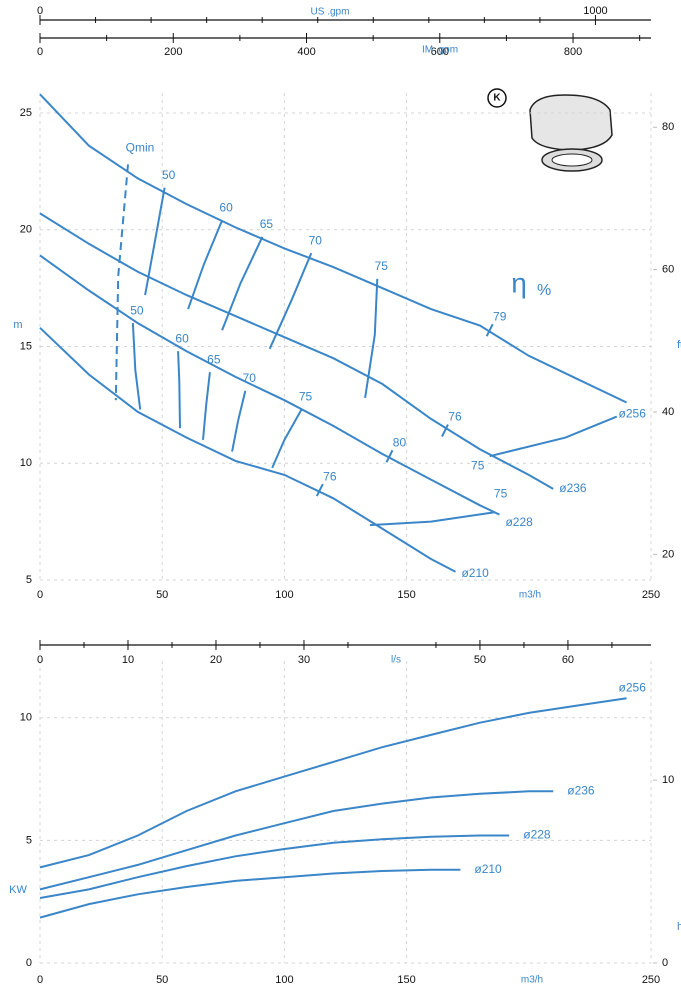 The width and height of the screenshot is (681, 987). What do you see at coordinates (668, 270) in the screenshot?
I see `y2-tick-label: 60` at bounding box center [668, 270].